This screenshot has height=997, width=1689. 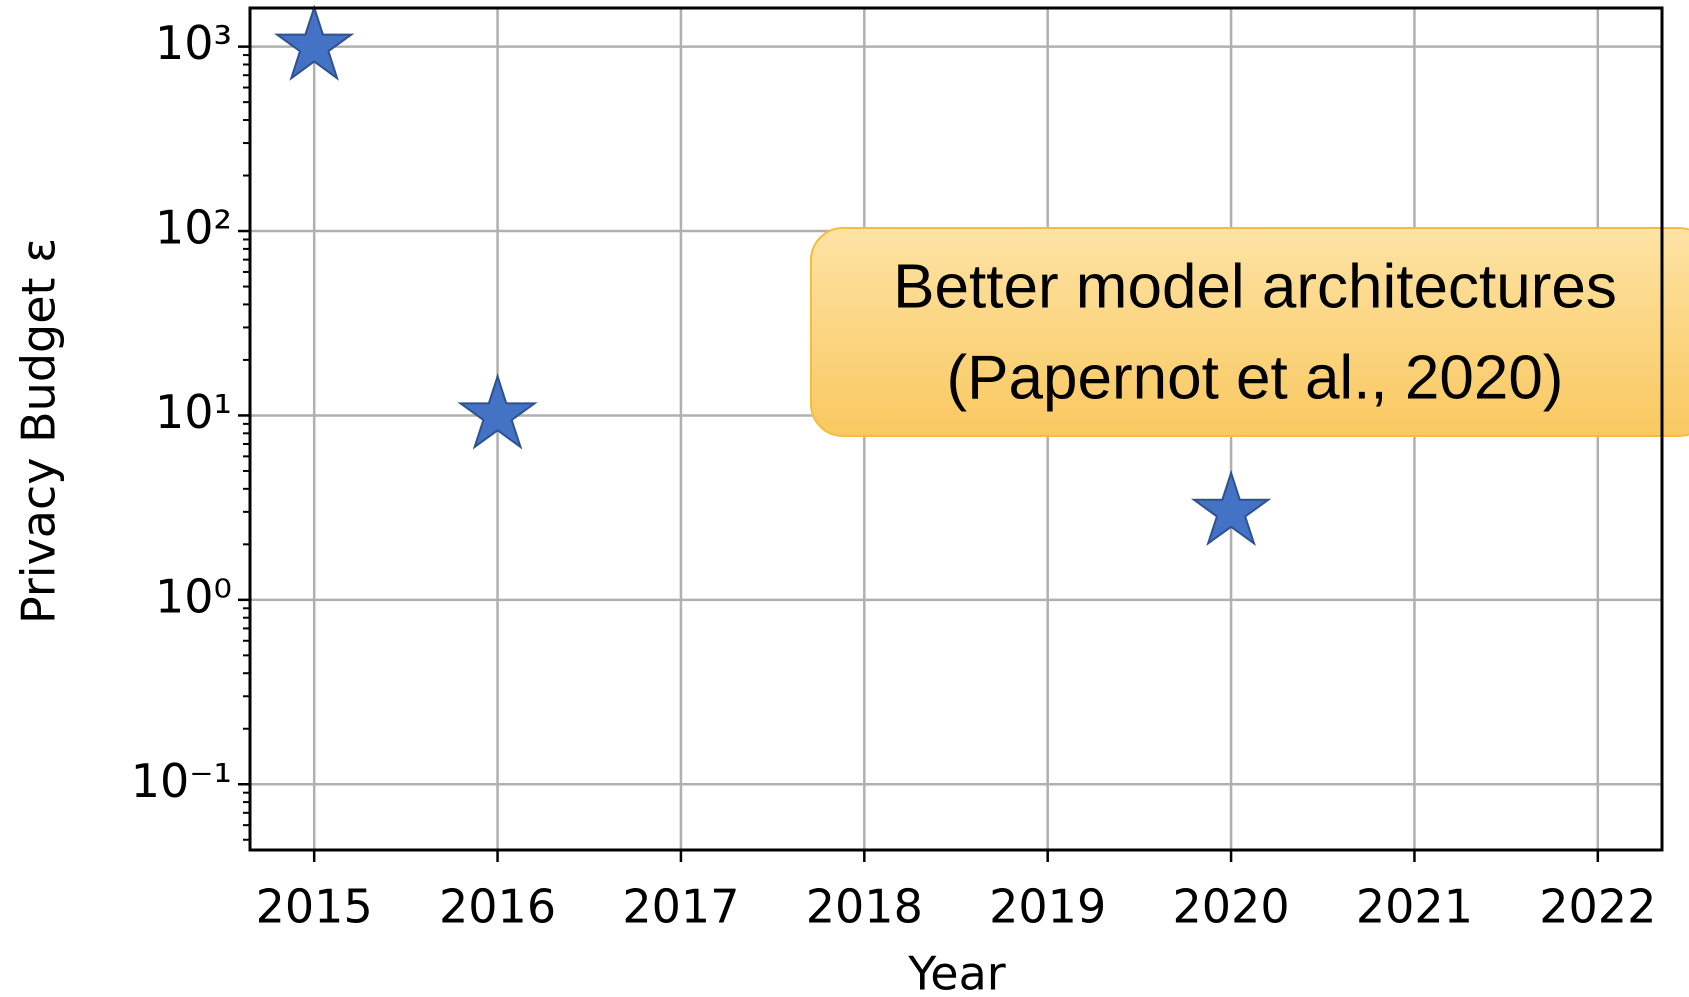 I want to click on x-axis-label: Year, so click(x=956, y=972).